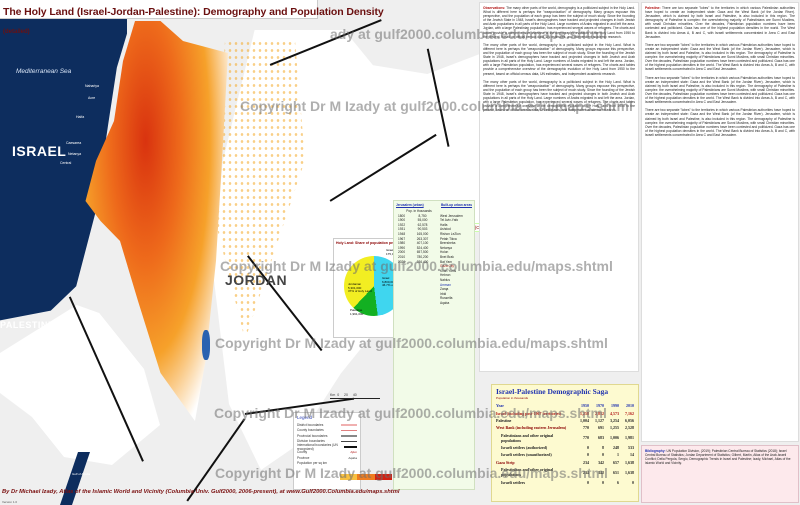 The height and width of the screenshot is (505, 800). What do you see at coordinates (423, 252) in the screenshot?
I see `table-row: 2000 657,500 Holon` at bounding box center [423, 252].